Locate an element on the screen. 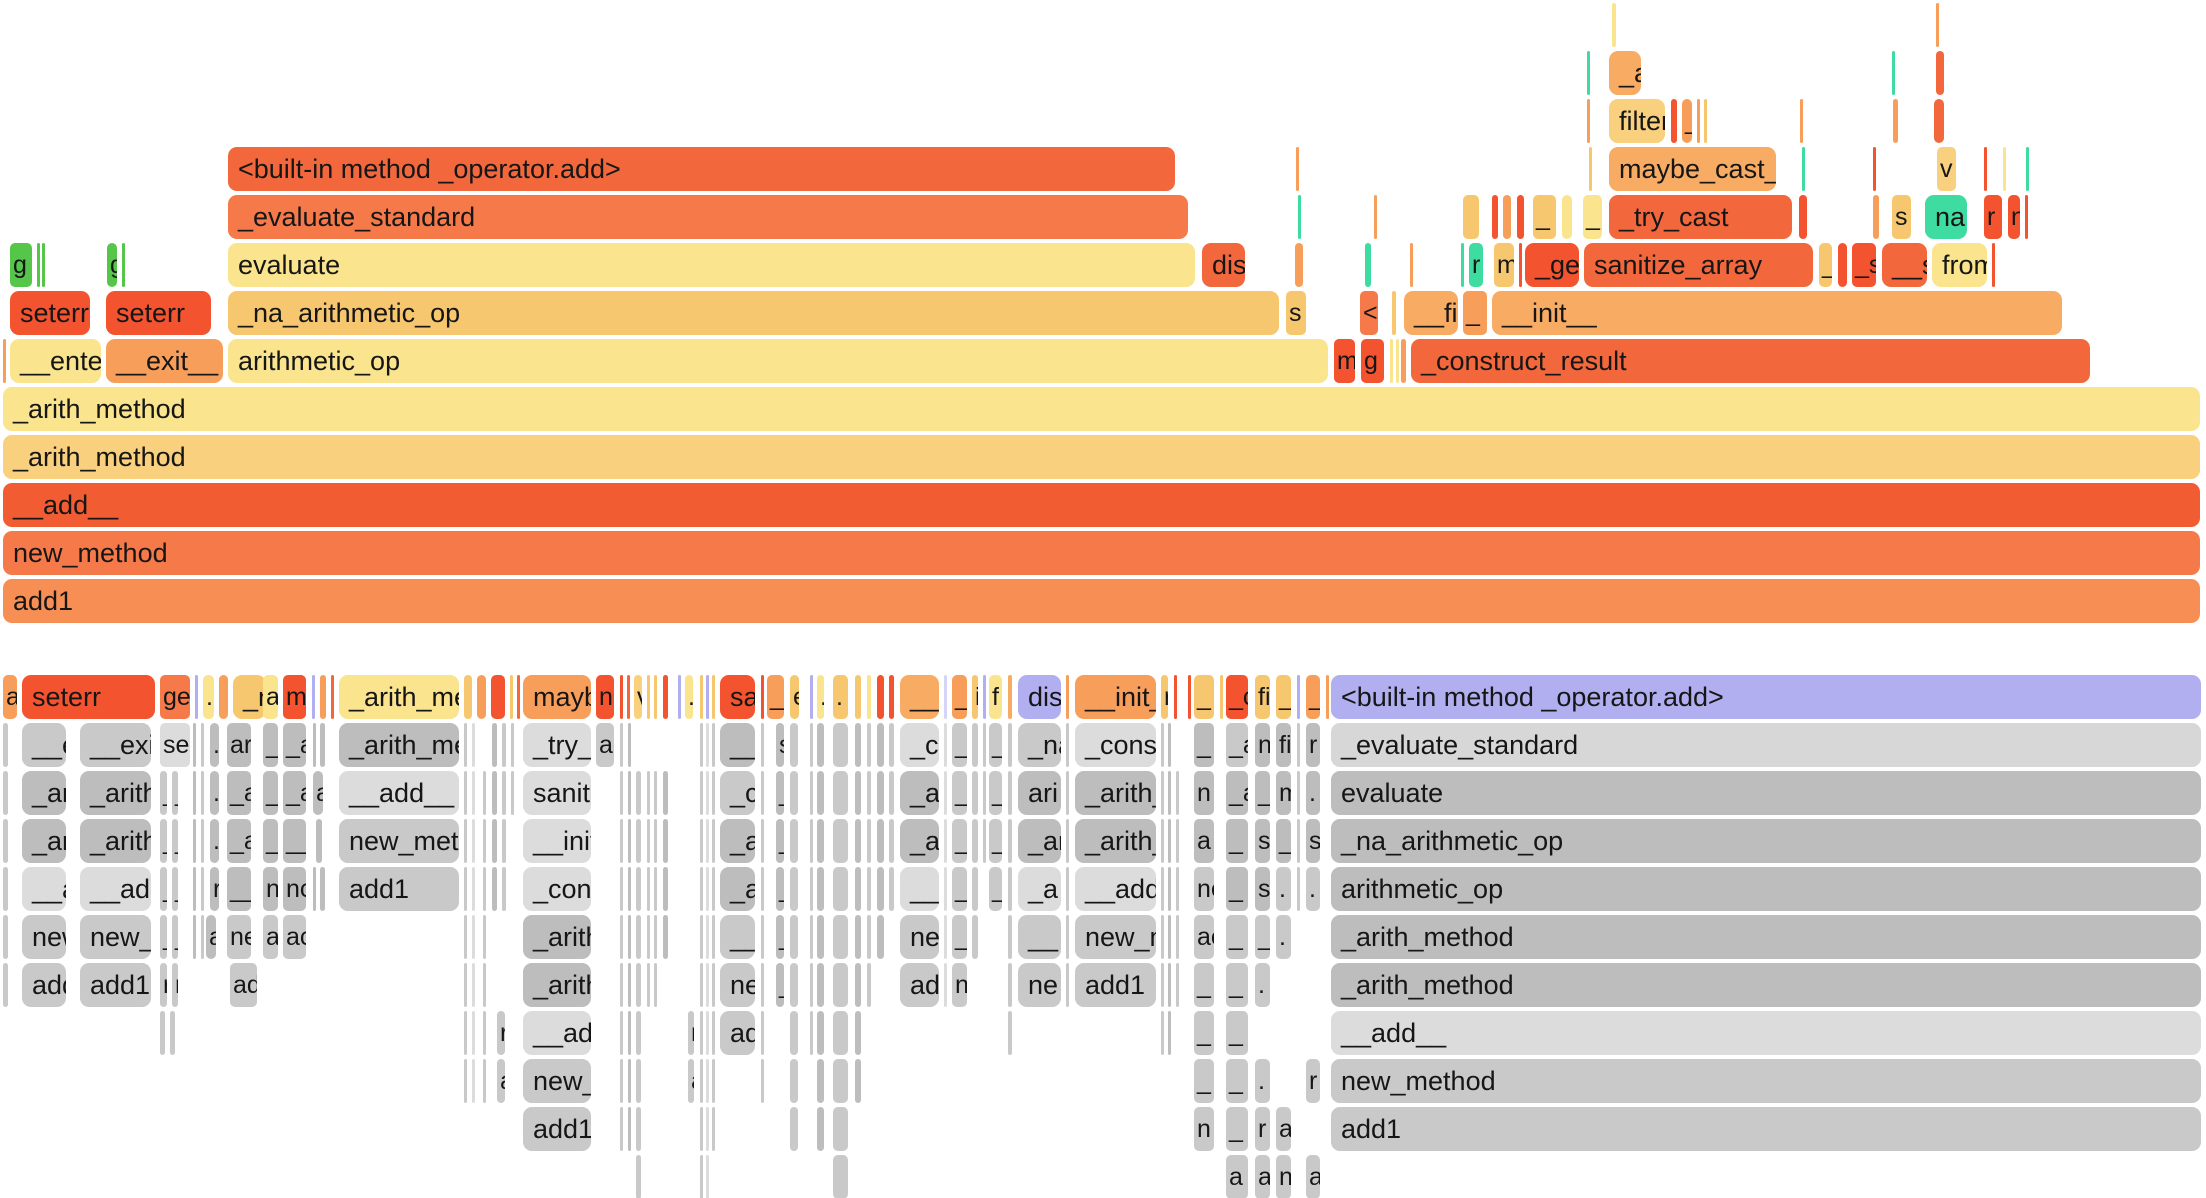 This screenshot has height=1198, width=2206. flame-bar-m: m is located at coordinates (1504, 265).